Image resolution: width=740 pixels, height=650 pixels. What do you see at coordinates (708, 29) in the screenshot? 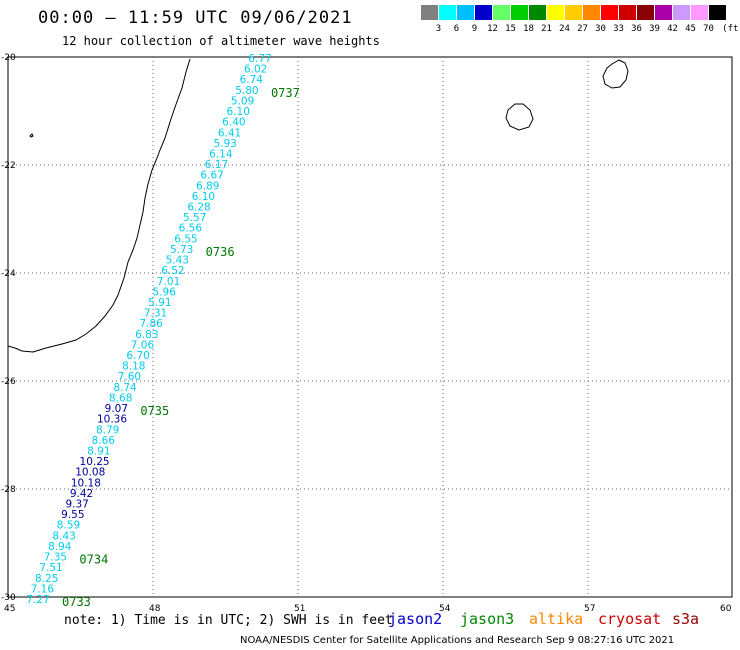
I see `scale-label-15: 70` at bounding box center [708, 29].